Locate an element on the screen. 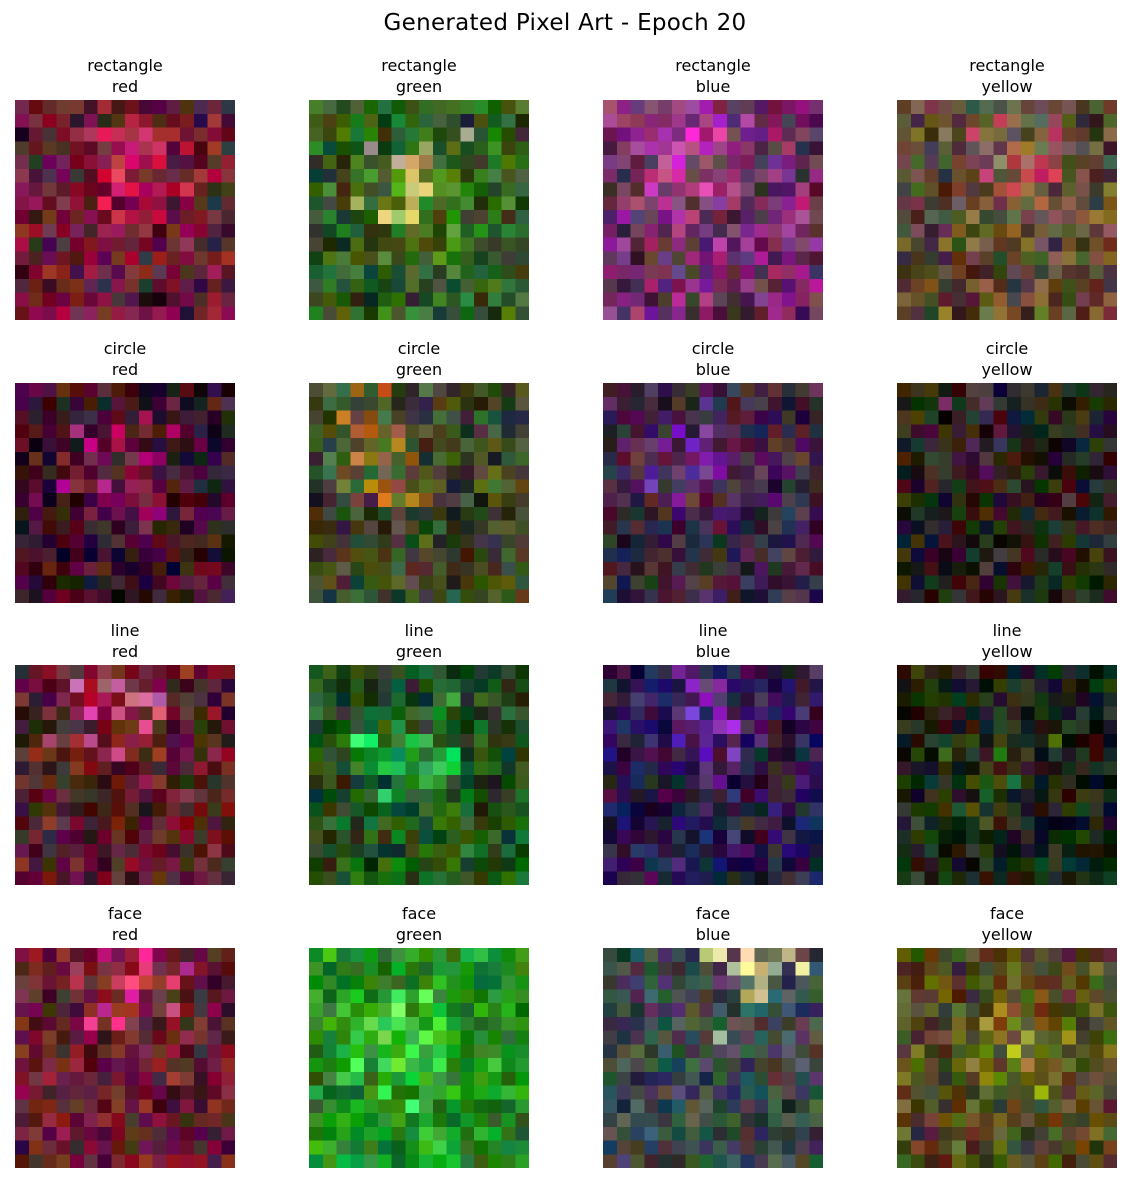  panel-label: face green is located at coordinates (419, 925).